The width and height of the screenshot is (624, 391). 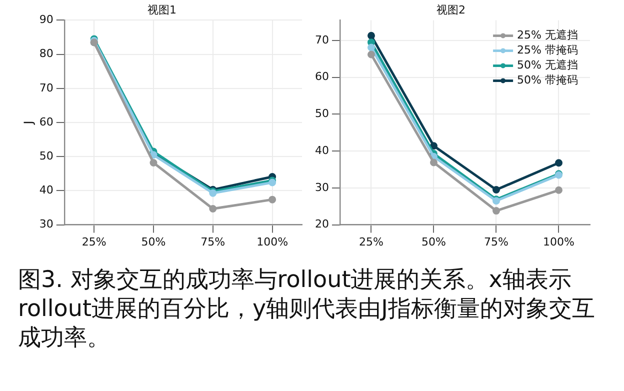 What do you see at coordinates (162, 9) in the screenshot?
I see `chart-title: 视图1` at bounding box center [162, 9].